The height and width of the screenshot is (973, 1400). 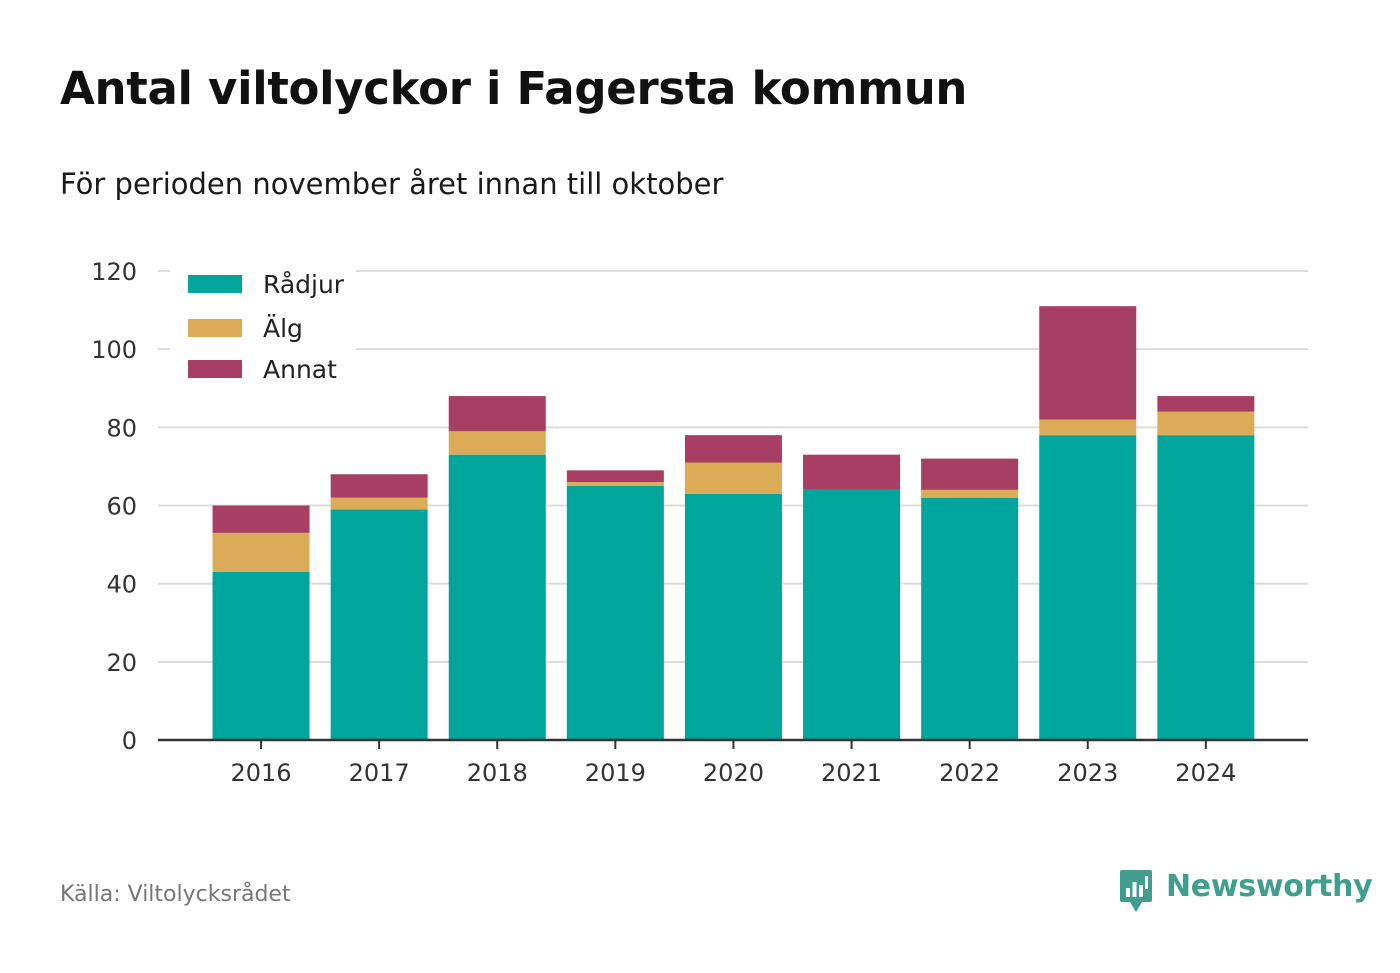 I want to click on x-tick-label: 2024, so click(x=1205, y=773).